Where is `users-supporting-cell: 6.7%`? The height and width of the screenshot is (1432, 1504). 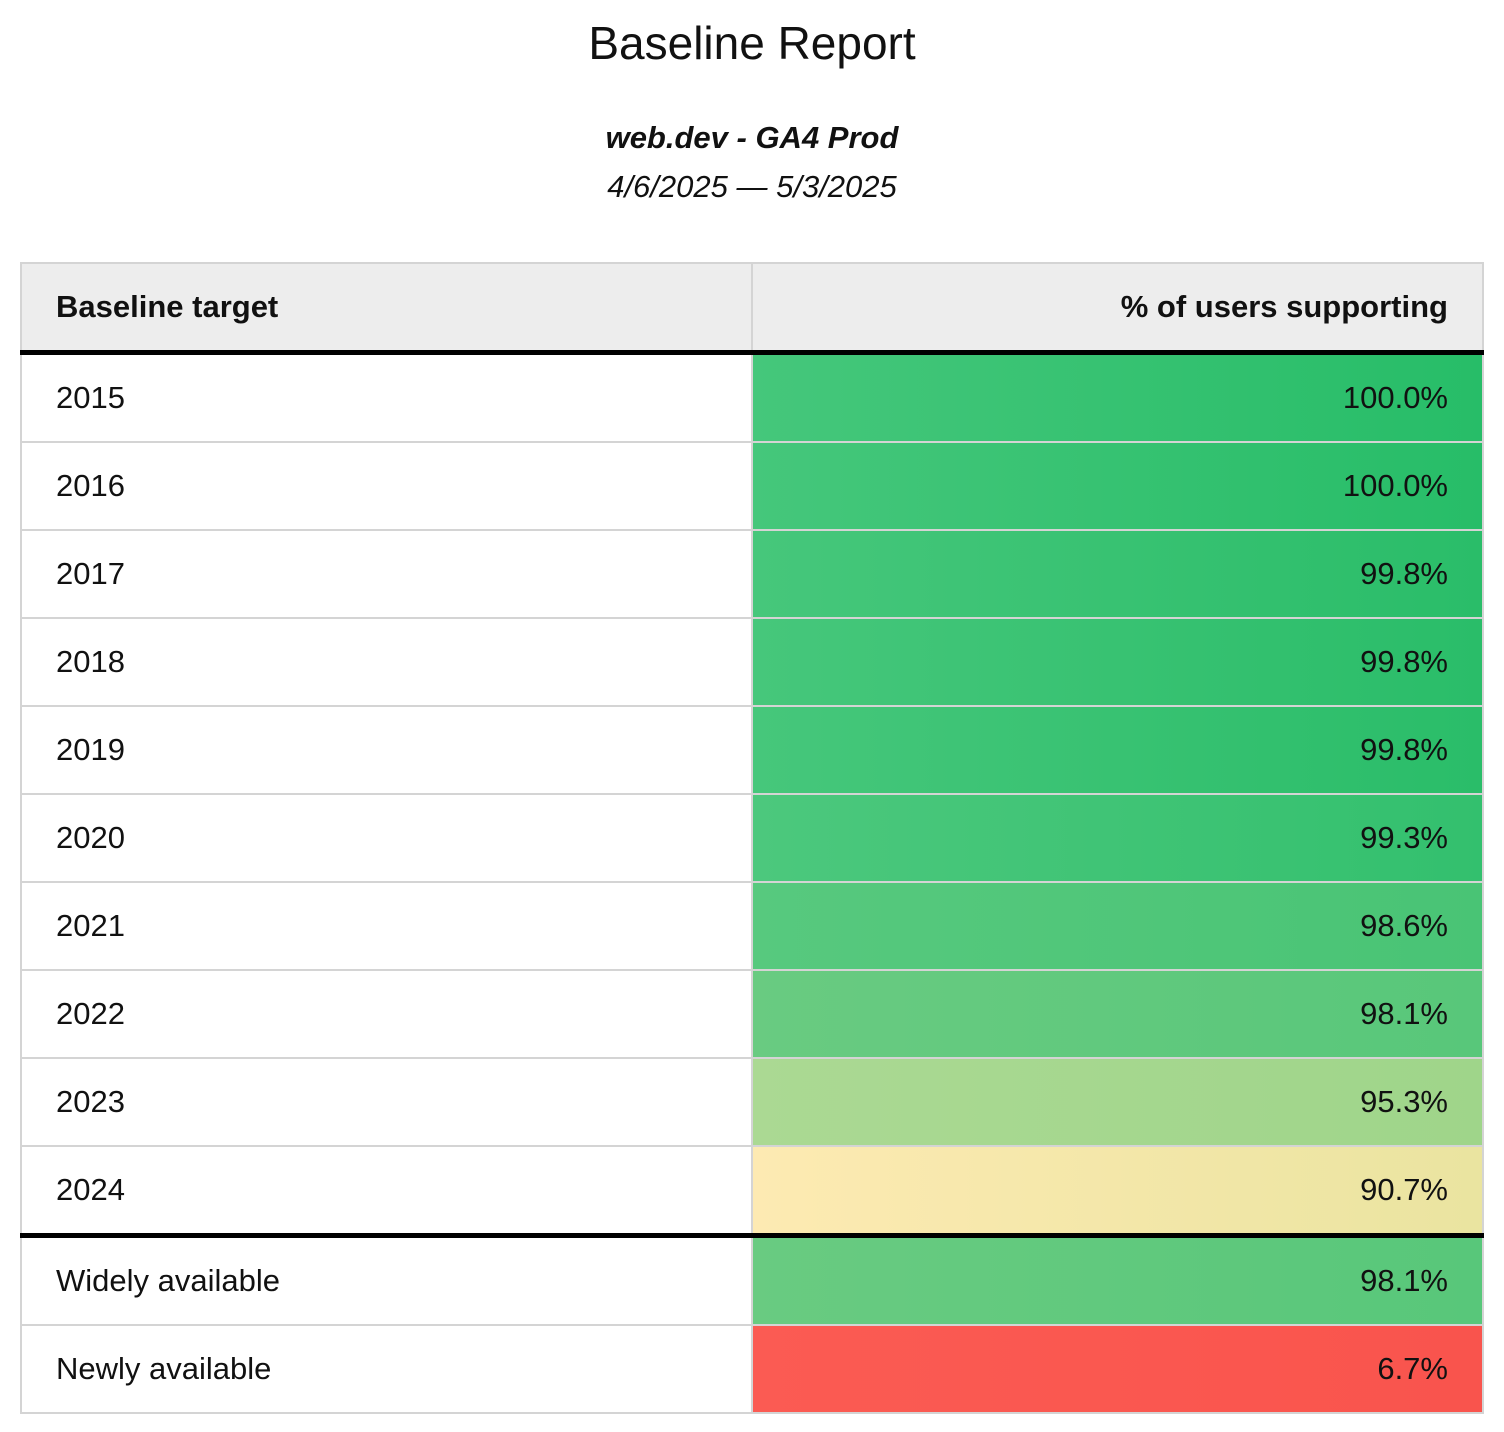
users-supporting-cell: 6.7% is located at coordinates (1117, 1369).